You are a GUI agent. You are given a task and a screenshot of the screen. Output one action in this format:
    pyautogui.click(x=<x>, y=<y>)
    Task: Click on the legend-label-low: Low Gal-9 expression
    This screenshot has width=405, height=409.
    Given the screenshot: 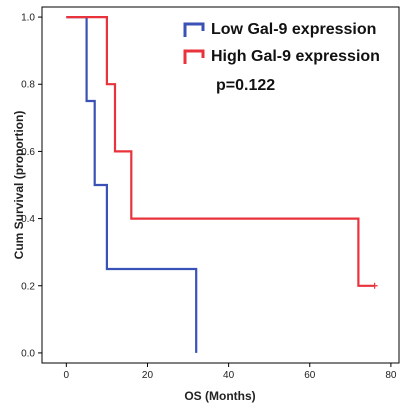 What is the action you would take?
    pyautogui.click(x=293, y=29)
    